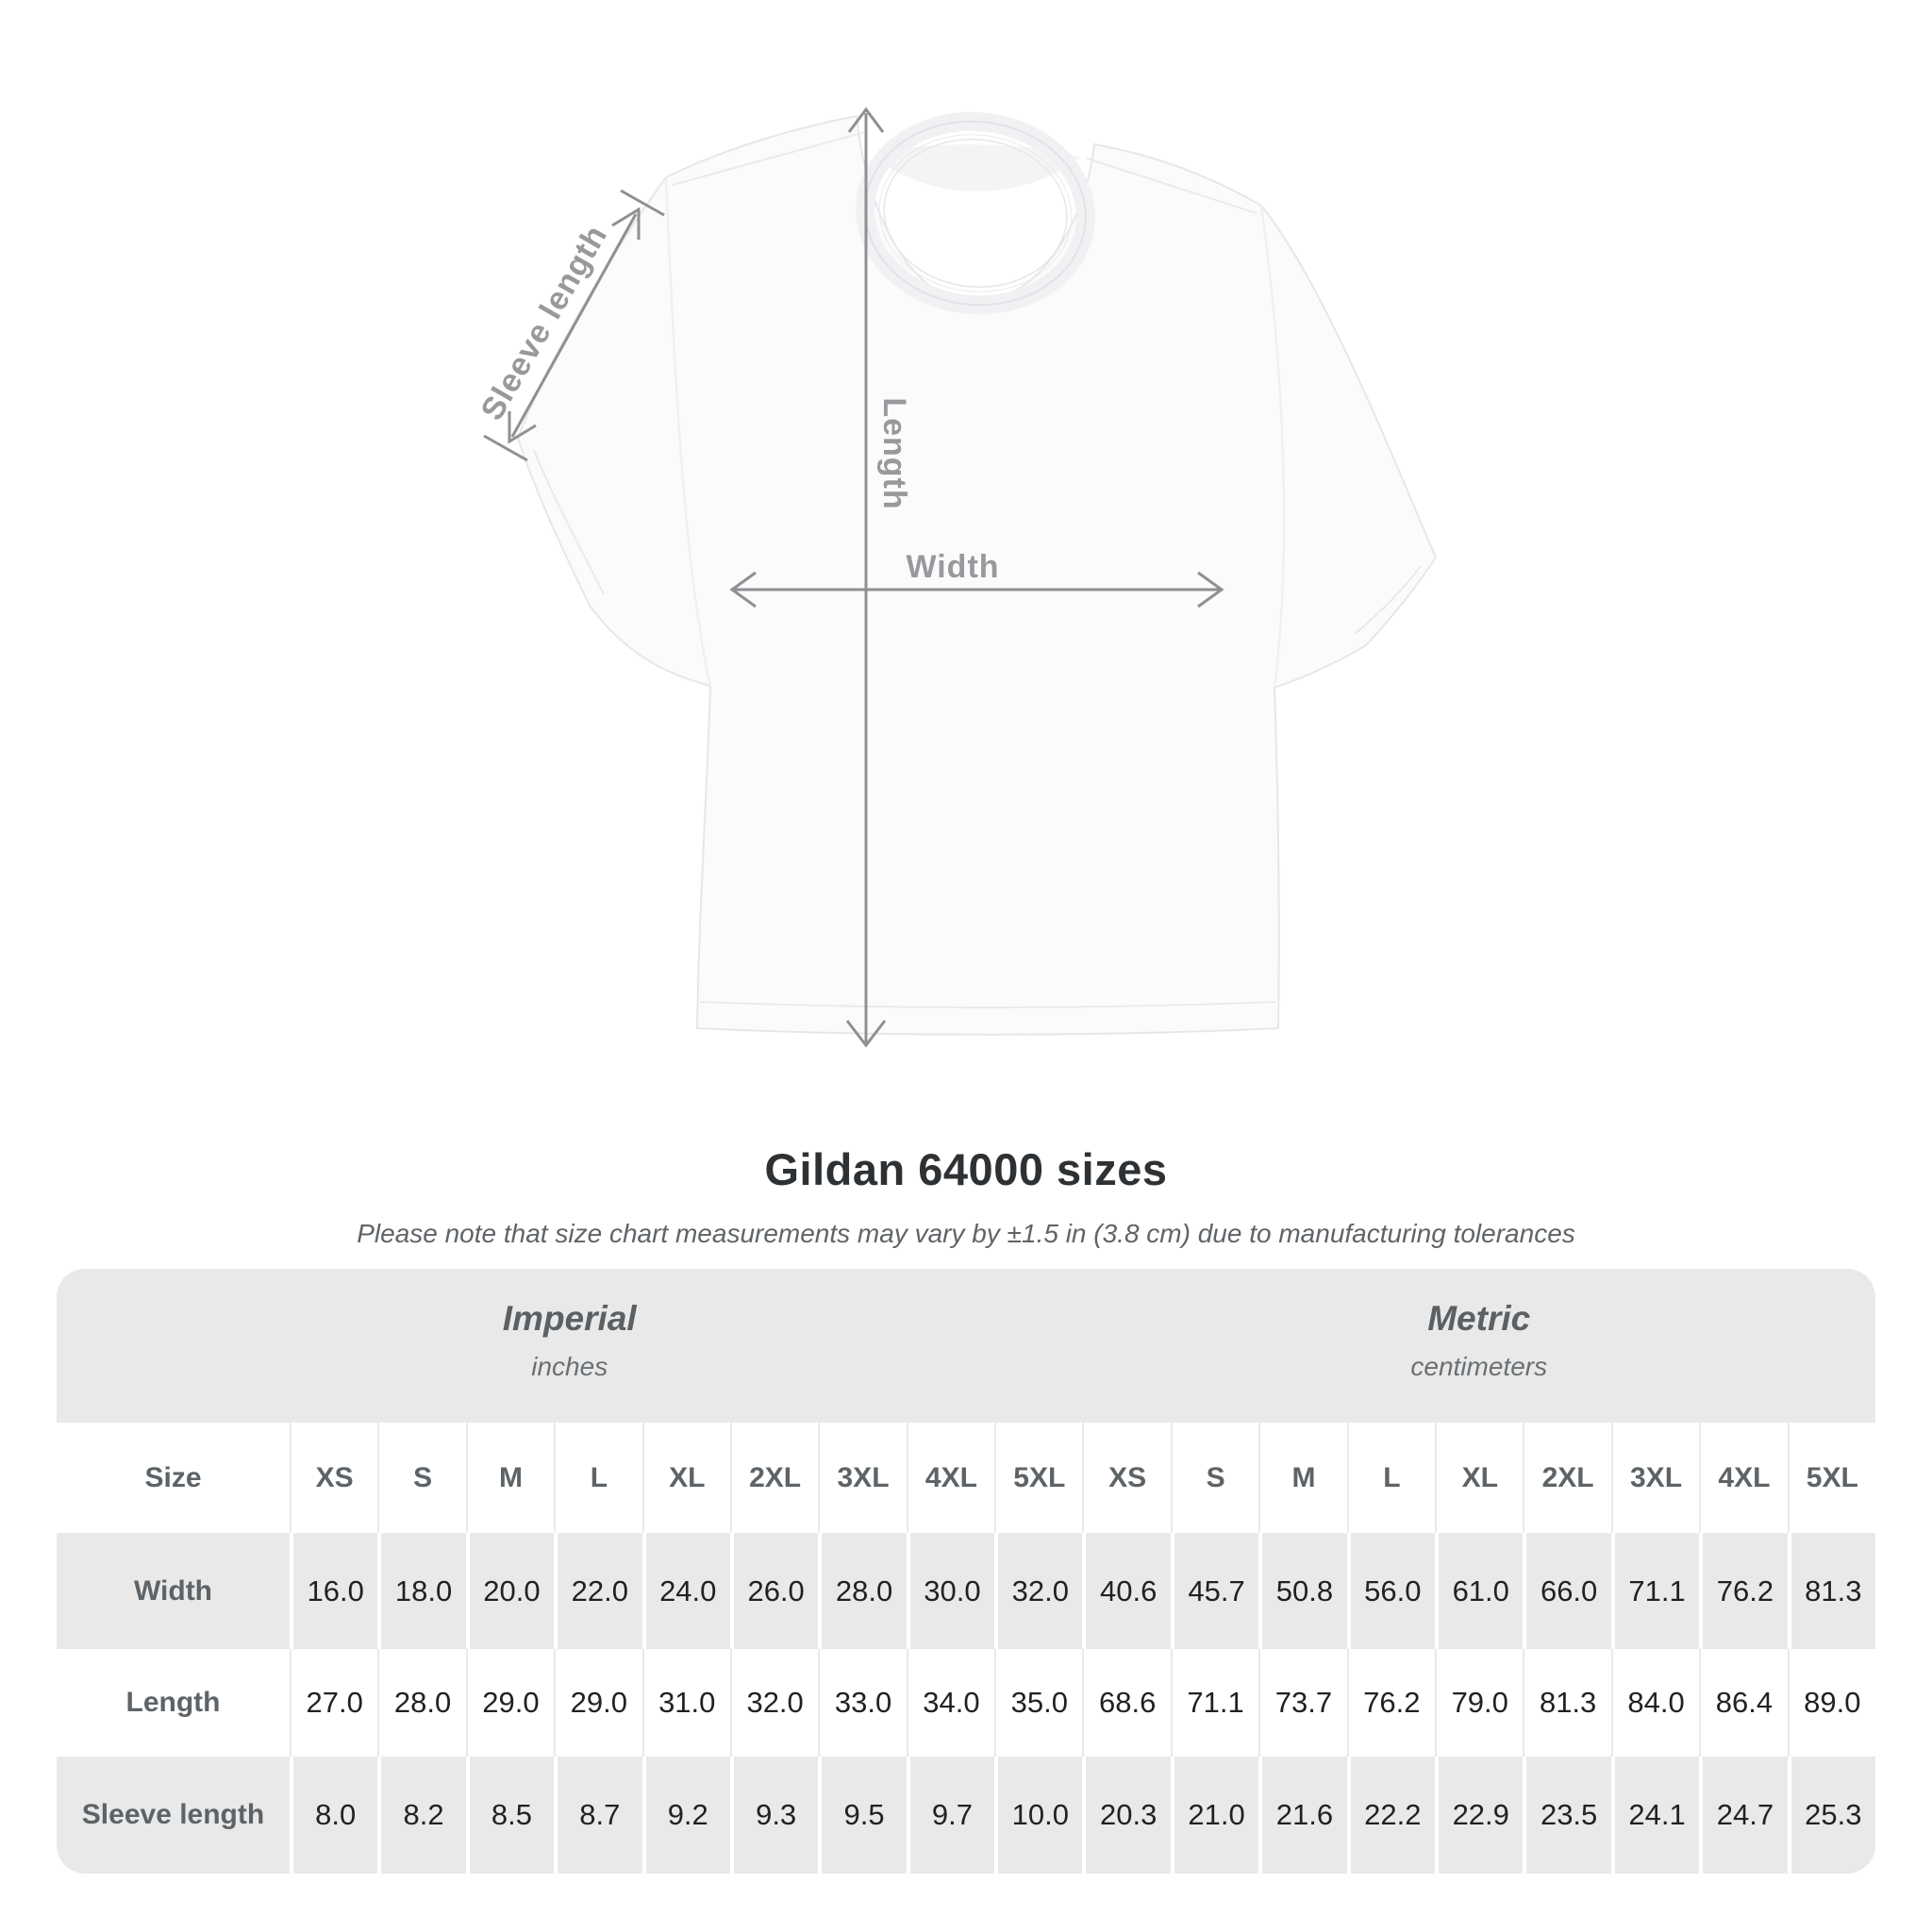  Describe the element at coordinates (686, 1591) in the screenshot. I see `value-cell: 24.0` at that location.